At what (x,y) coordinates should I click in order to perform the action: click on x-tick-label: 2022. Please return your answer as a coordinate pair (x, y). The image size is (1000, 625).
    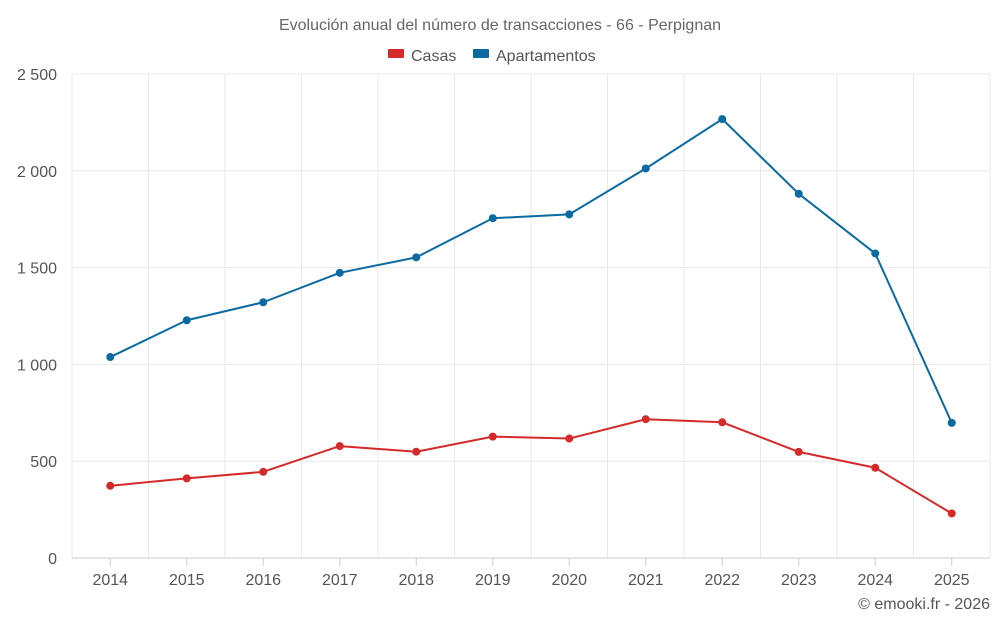
    Looking at the image, I should click on (722, 580).